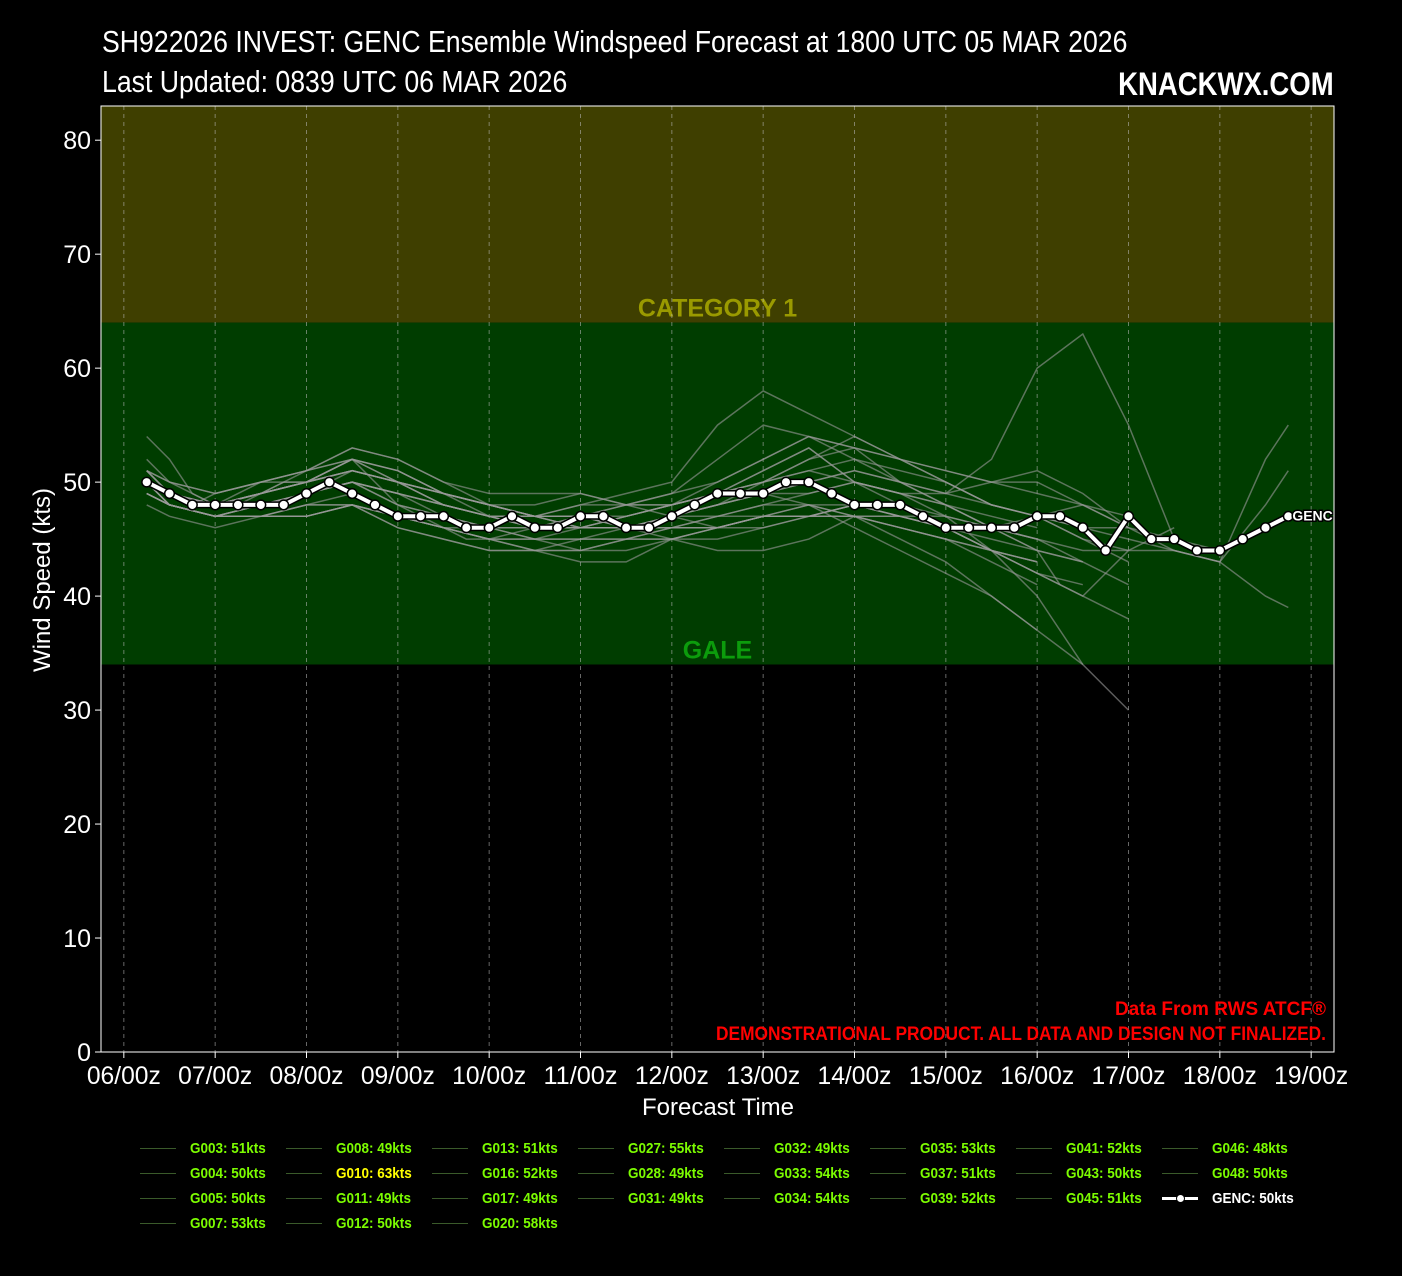 The height and width of the screenshot is (1276, 1402). I want to click on legend-item: G012: 50kts, so click(353, 1223).